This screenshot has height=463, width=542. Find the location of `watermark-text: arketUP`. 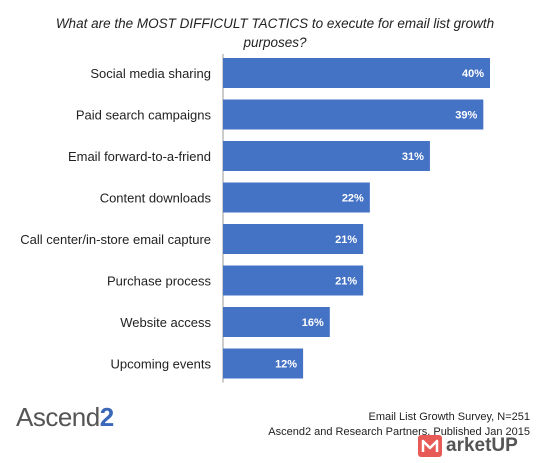

watermark-text: arketUP is located at coordinates (482, 445).